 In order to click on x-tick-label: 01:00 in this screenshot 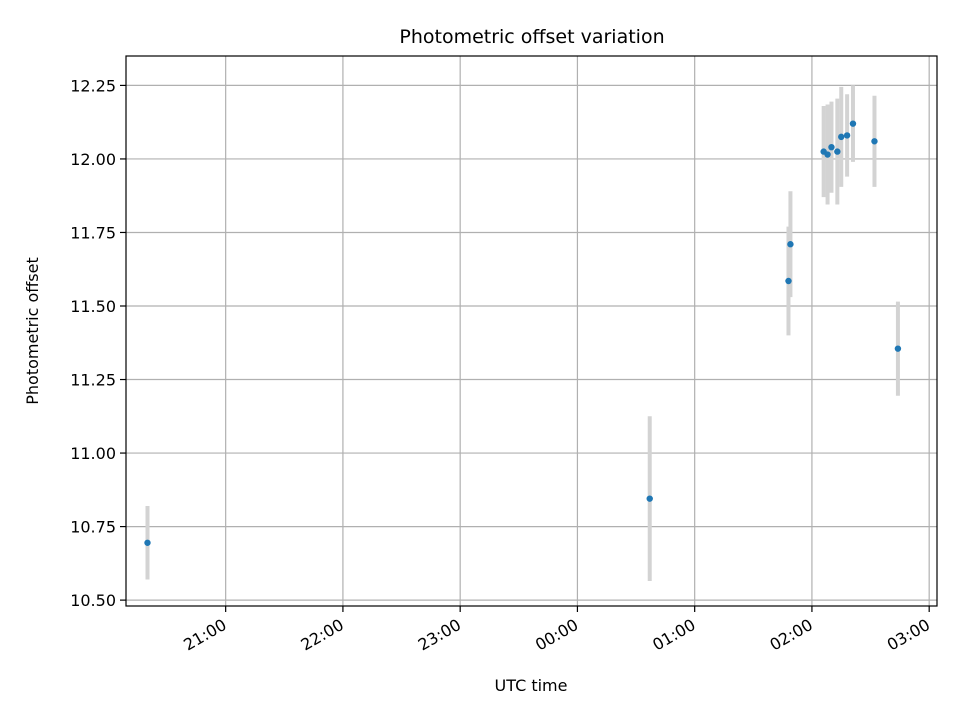, I will do `click(673, 635)`.